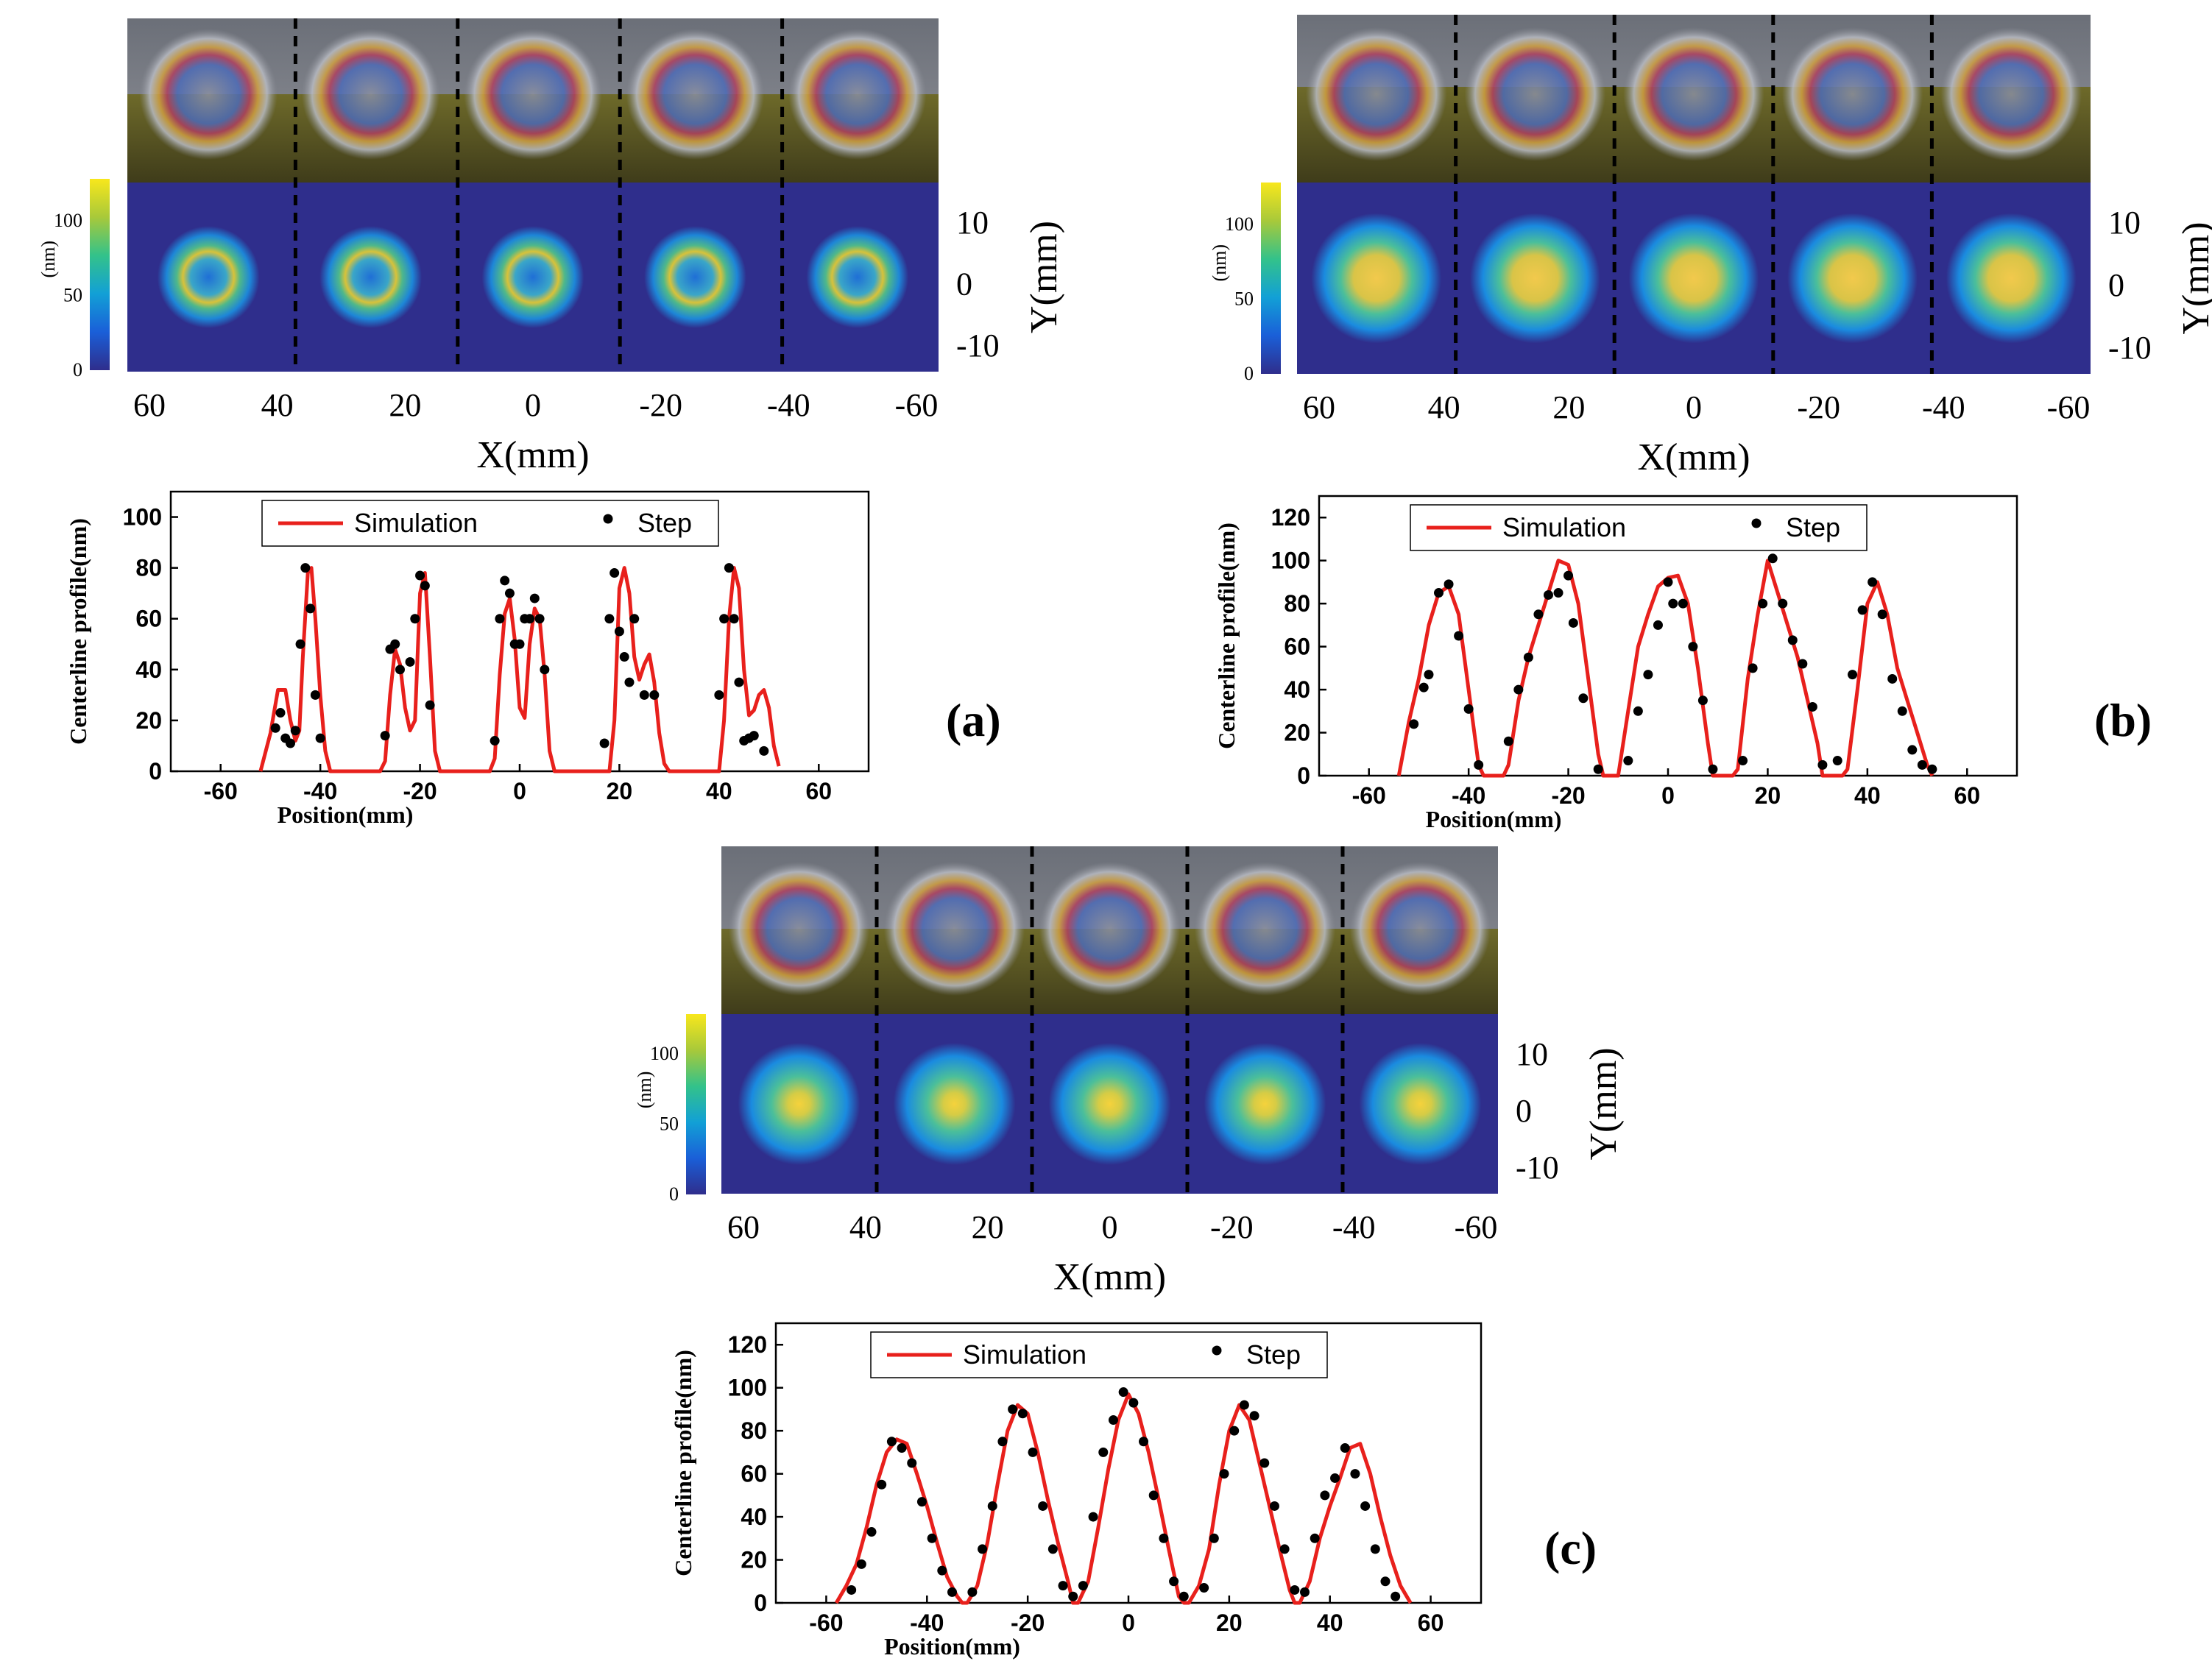 The height and width of the screenshot is (1675, 2212). Describe the element at coordinates (1297, 603) in the screenshot. I see `y-tick-label: 80` at that location.